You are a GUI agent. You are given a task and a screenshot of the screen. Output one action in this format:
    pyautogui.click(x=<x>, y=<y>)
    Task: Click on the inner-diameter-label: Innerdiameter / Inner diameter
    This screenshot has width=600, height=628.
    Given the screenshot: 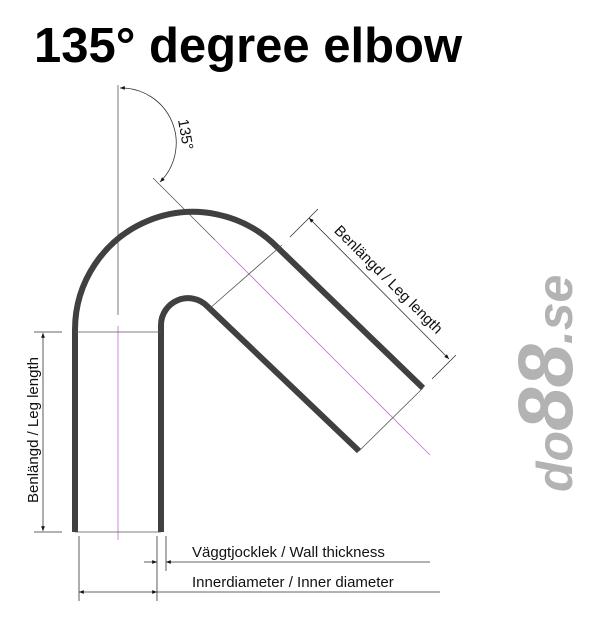 What is the action you would take?
    pyautogui.click(x=293, y=582)
    